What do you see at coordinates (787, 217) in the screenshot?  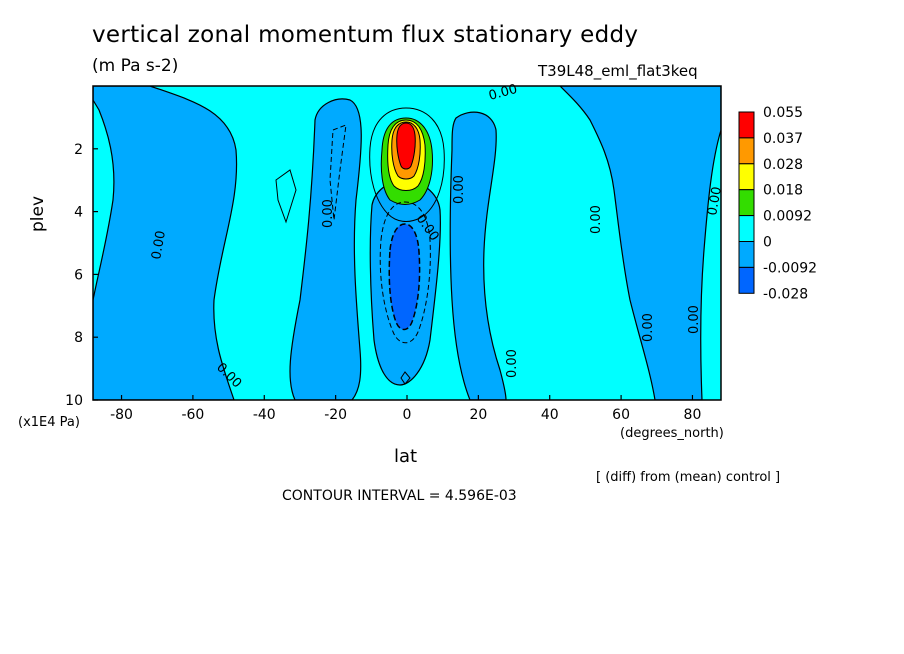 I see `colorbar-level-label: 0.0092` at bounding box center [787, 217].